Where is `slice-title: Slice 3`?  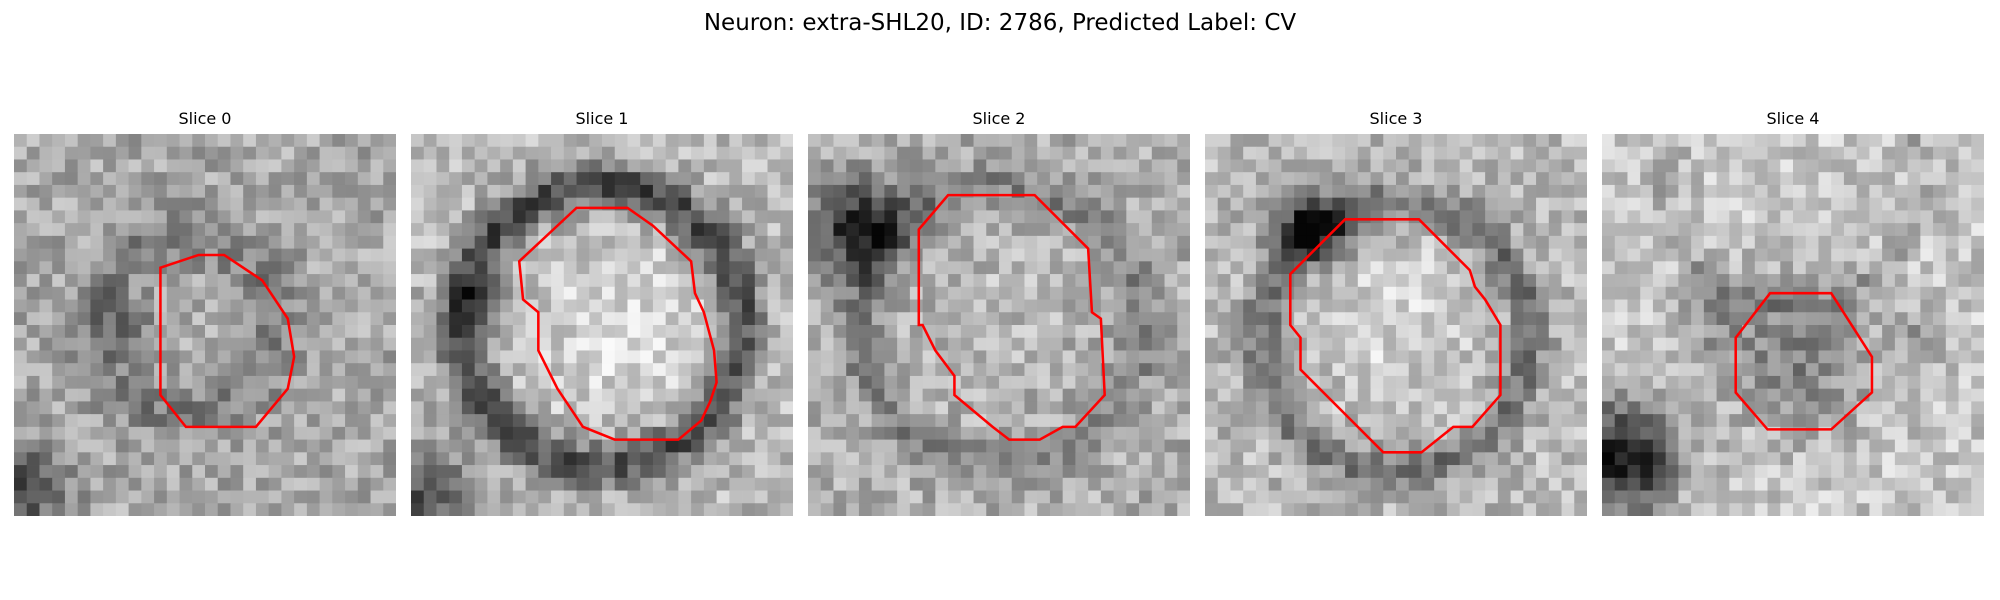
slice-title: Slice 3 is located at coordinates (1396, 118).